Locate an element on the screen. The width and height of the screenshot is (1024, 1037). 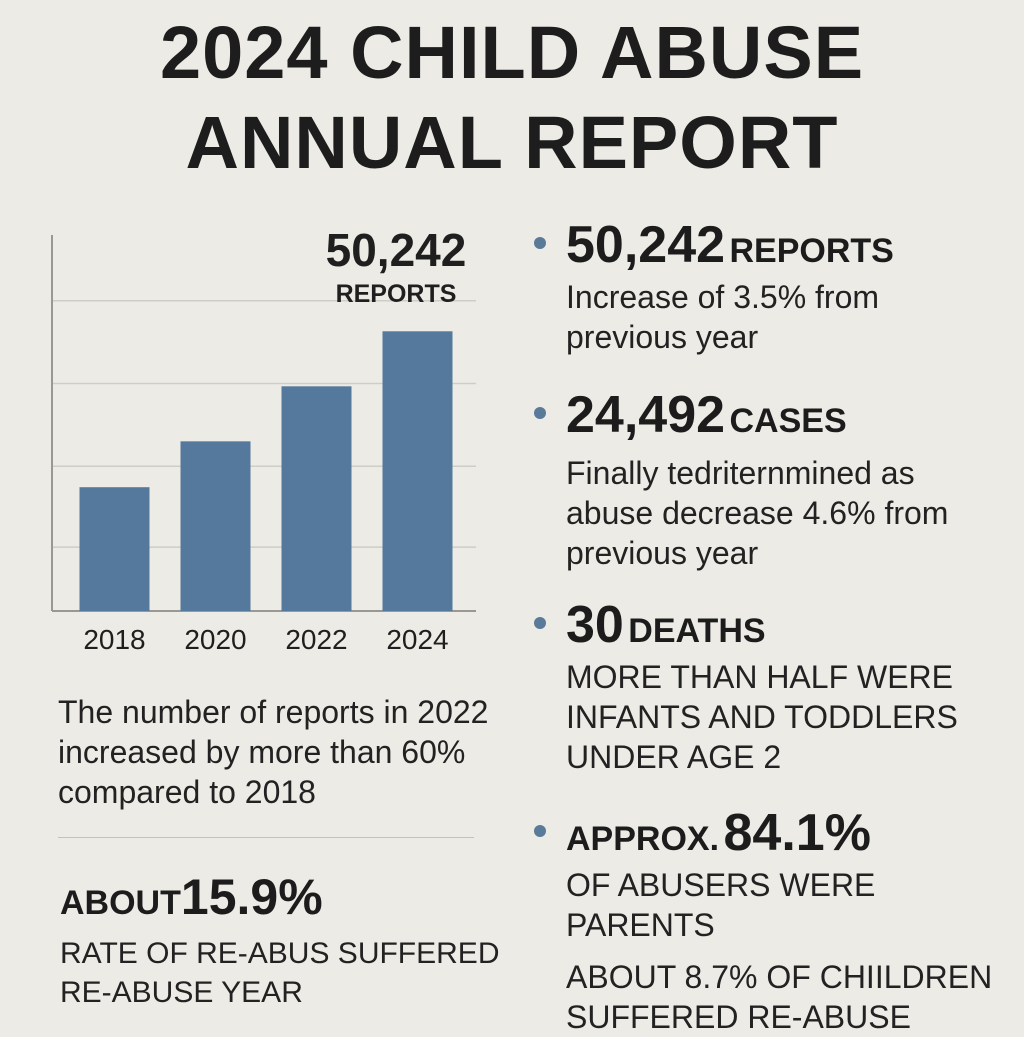
stat-heading: 24,492 CASES is located at coordinates (706, 415).